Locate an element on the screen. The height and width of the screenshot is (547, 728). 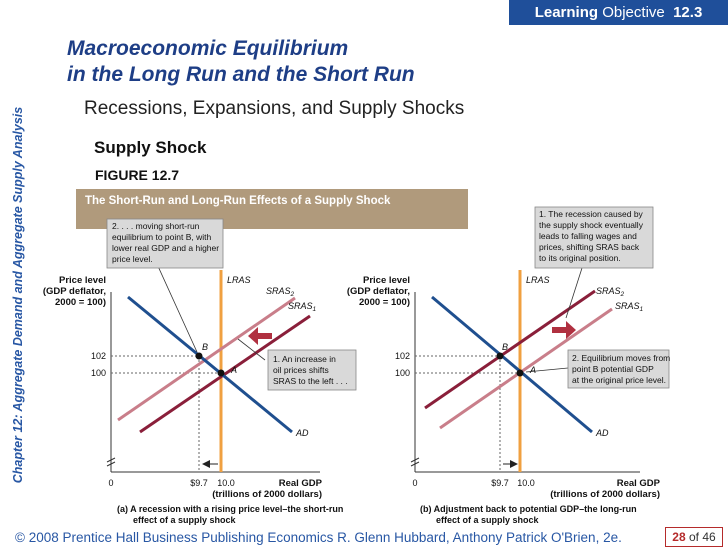
panel-a-sras2-label: SRAS2 is located at coordinates (280, 292).